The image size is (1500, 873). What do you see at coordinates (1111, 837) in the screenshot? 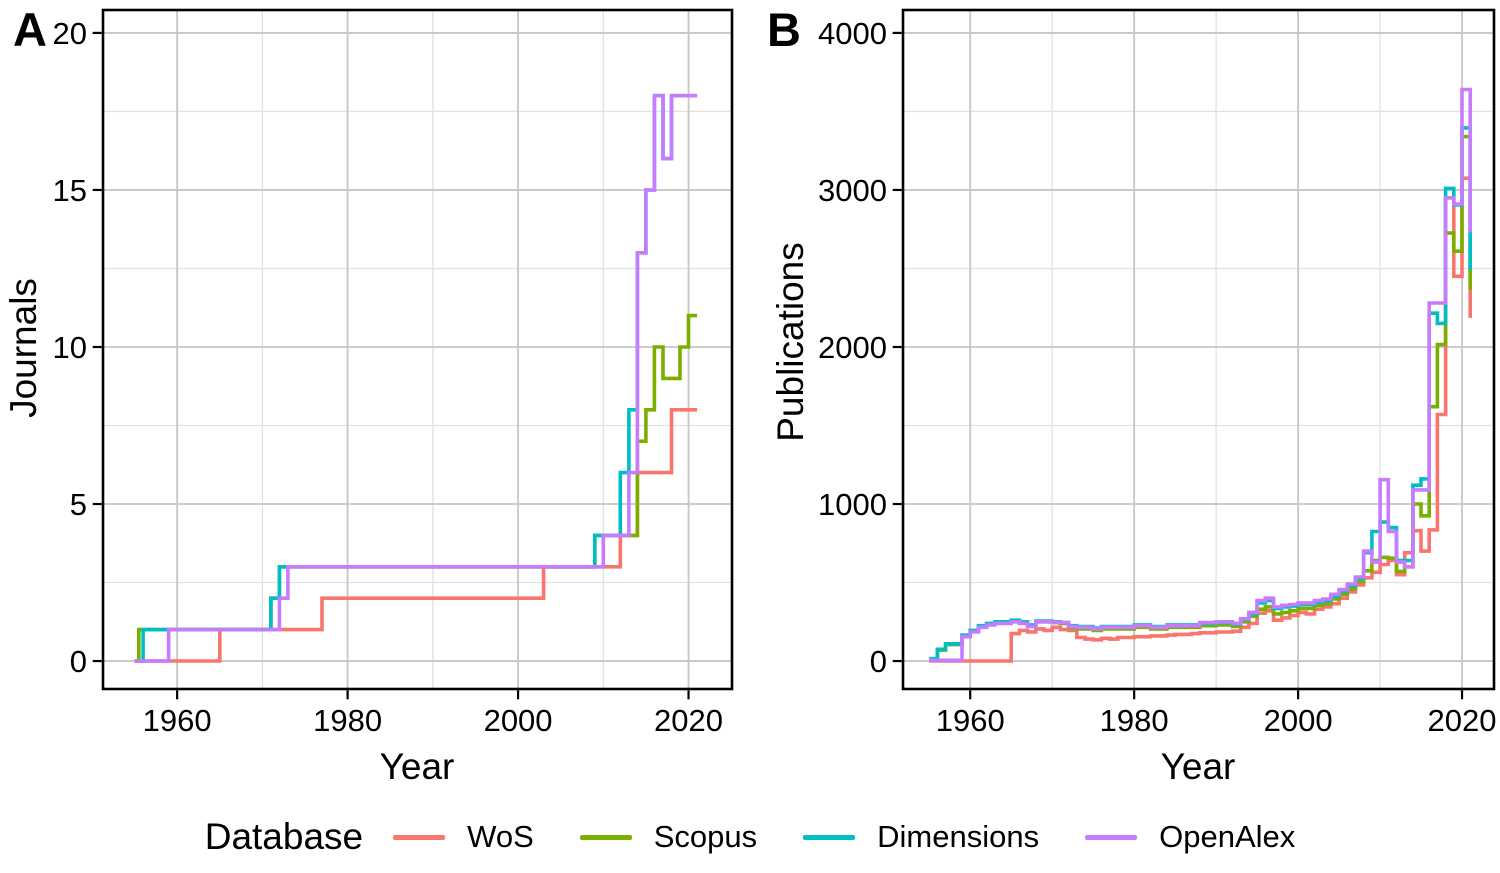
I see `legend-key-openalex-line` at bounding box center [1111, 837].